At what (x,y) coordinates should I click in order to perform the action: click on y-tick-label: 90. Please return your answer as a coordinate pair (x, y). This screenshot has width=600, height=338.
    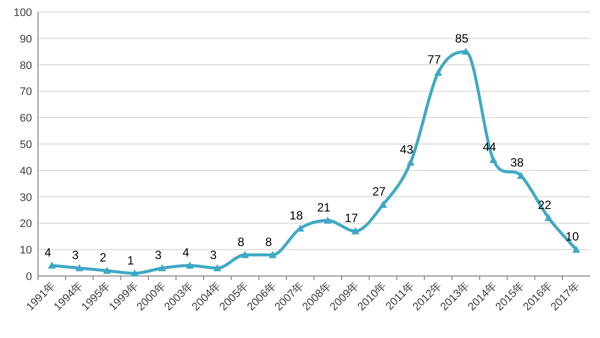
    Looking at the image, I should click on (26, 39).